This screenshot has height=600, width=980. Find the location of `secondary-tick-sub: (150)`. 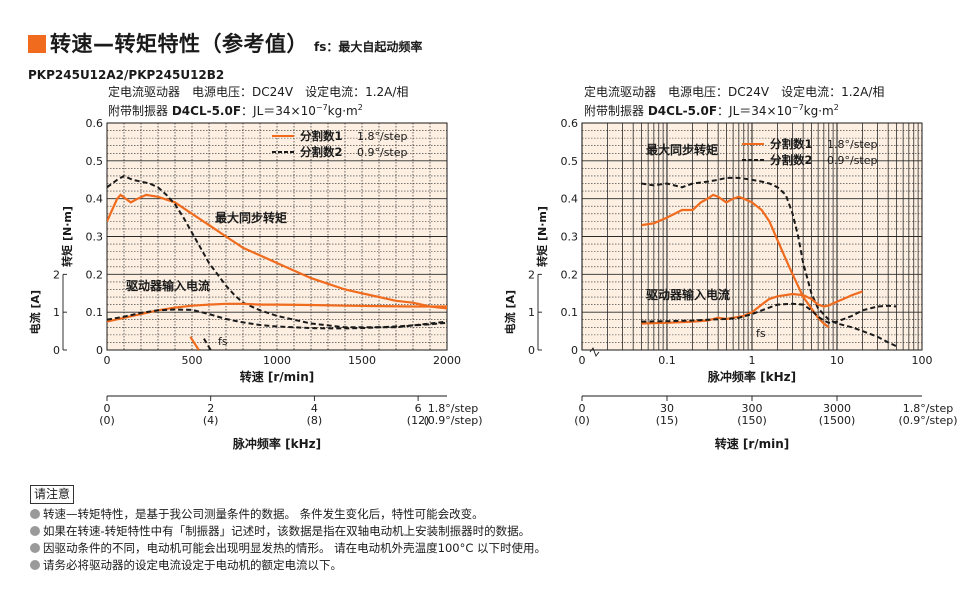

secondary-tick-sub: (150) is located at coordinates (752, 420).